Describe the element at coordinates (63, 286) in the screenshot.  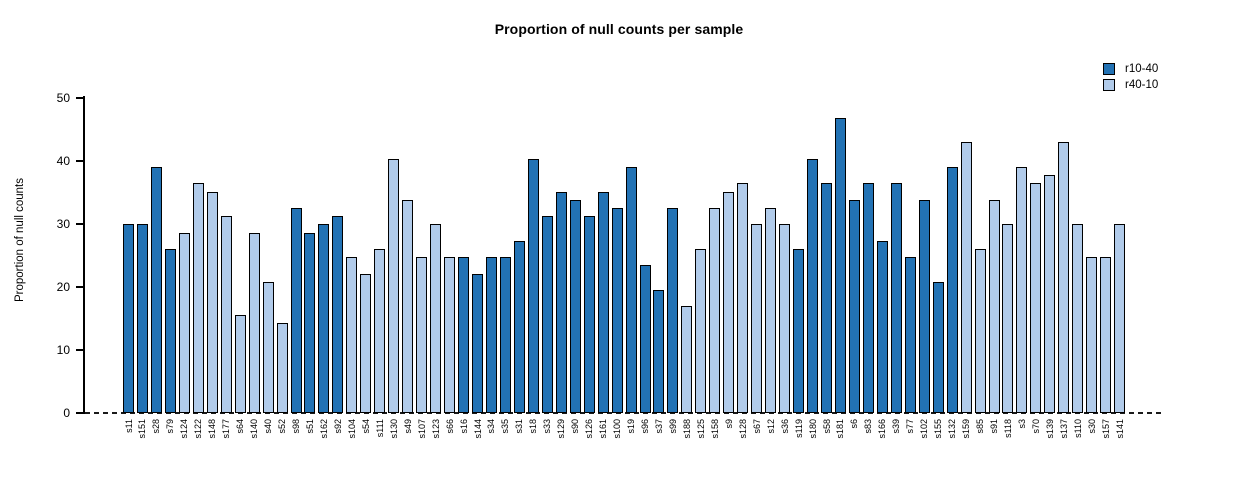
I see `y-tick-label: 20` at that location.